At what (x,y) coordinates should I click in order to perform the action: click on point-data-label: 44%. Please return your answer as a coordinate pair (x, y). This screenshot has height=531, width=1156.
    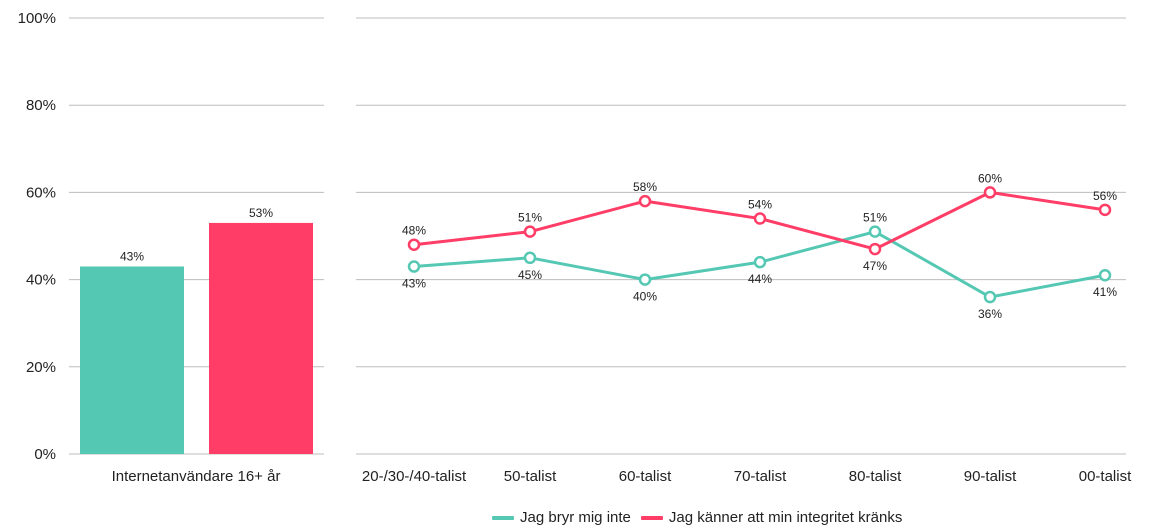
    Looking at the image, I should click on (760, 279).